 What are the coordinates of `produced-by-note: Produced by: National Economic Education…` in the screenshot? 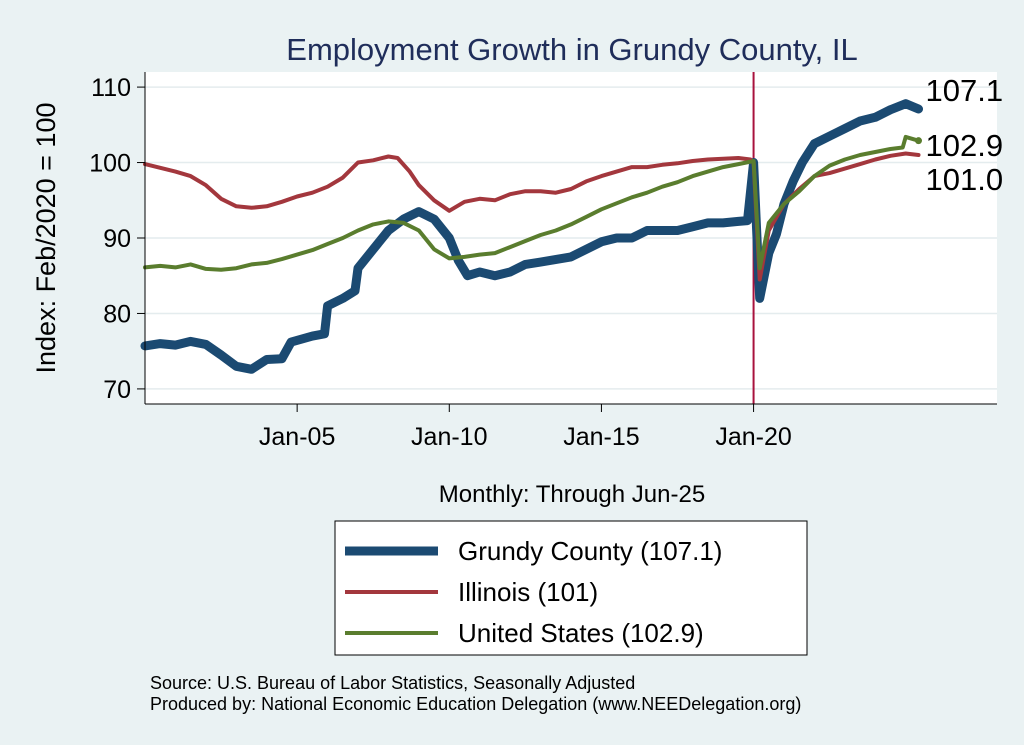 It's located at (475, 704).